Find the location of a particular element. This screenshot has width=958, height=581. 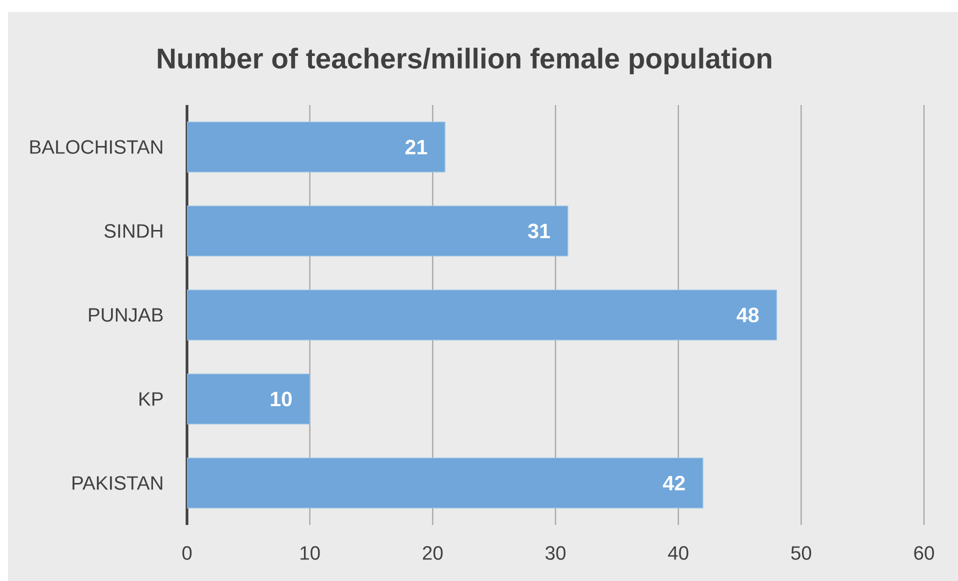

x-tick-label: 40 is located at coordinates (678, 553).